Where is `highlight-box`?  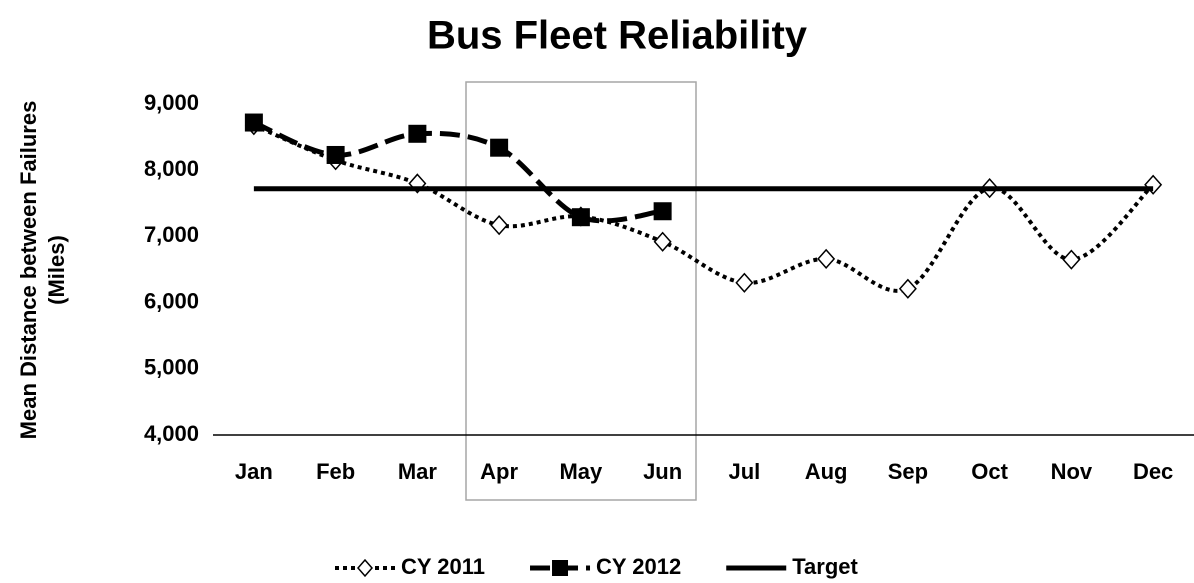 highlight-box is located at coordinates (581, 291).